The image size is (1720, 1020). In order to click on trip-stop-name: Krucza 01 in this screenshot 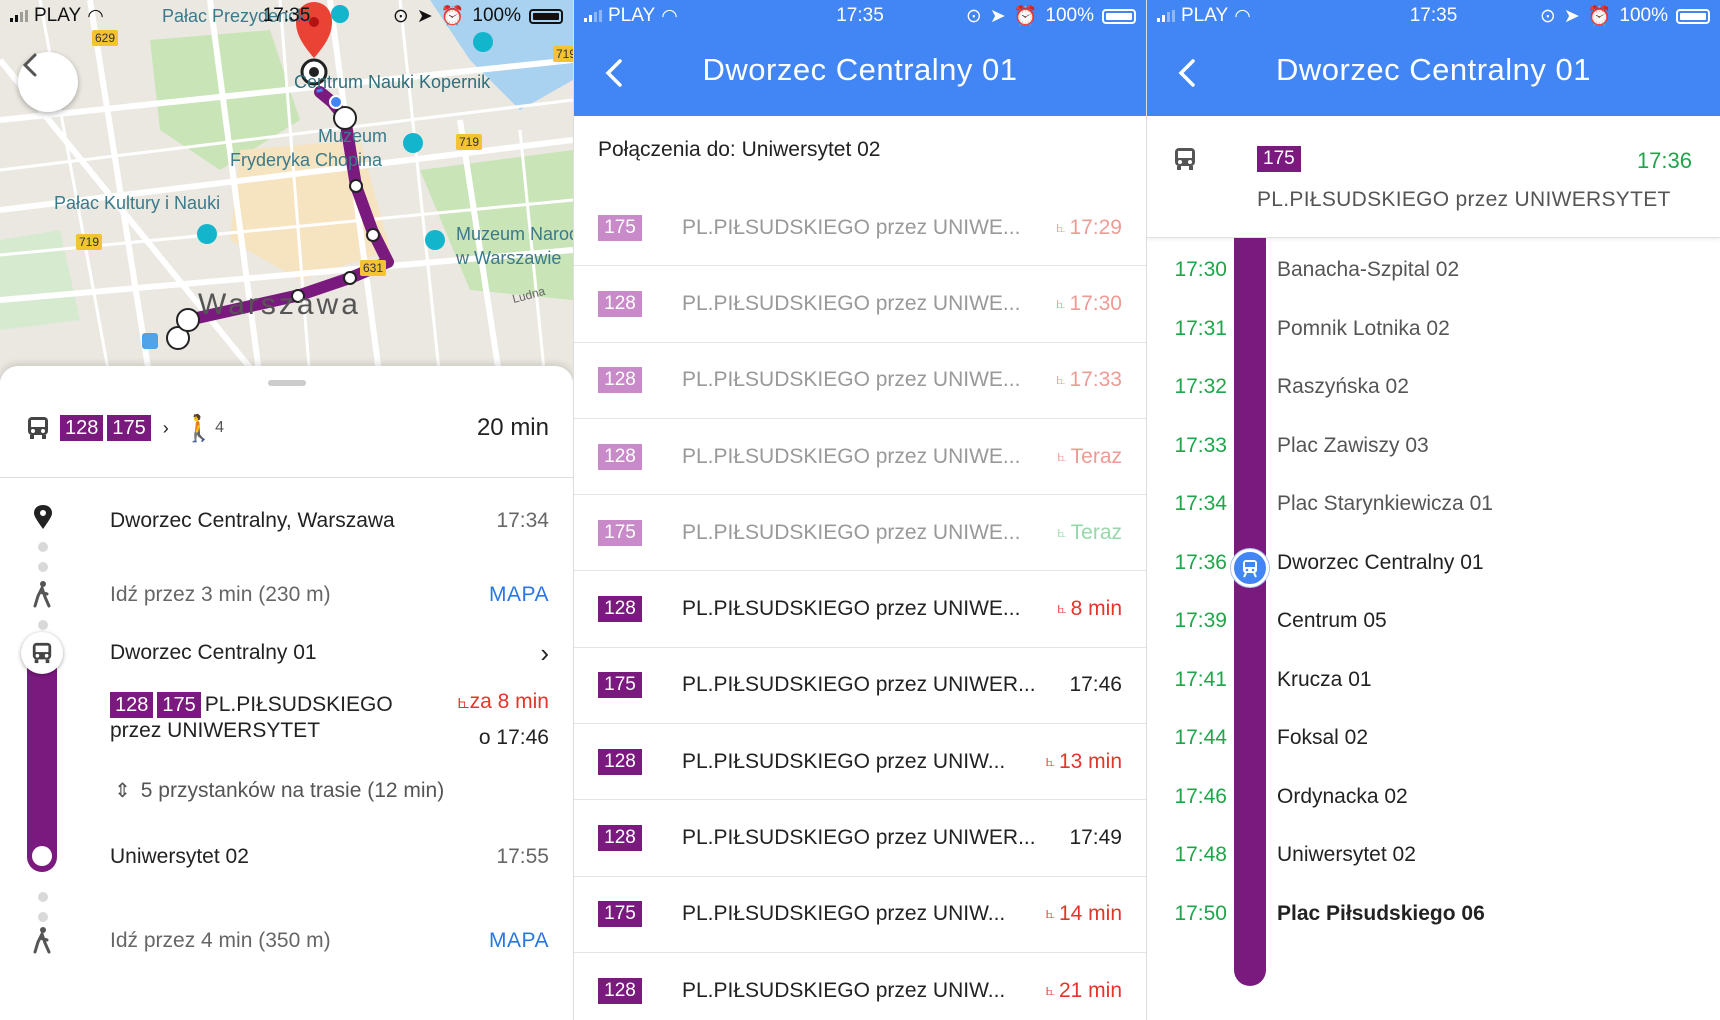, I will do `click(1324, 679)`.